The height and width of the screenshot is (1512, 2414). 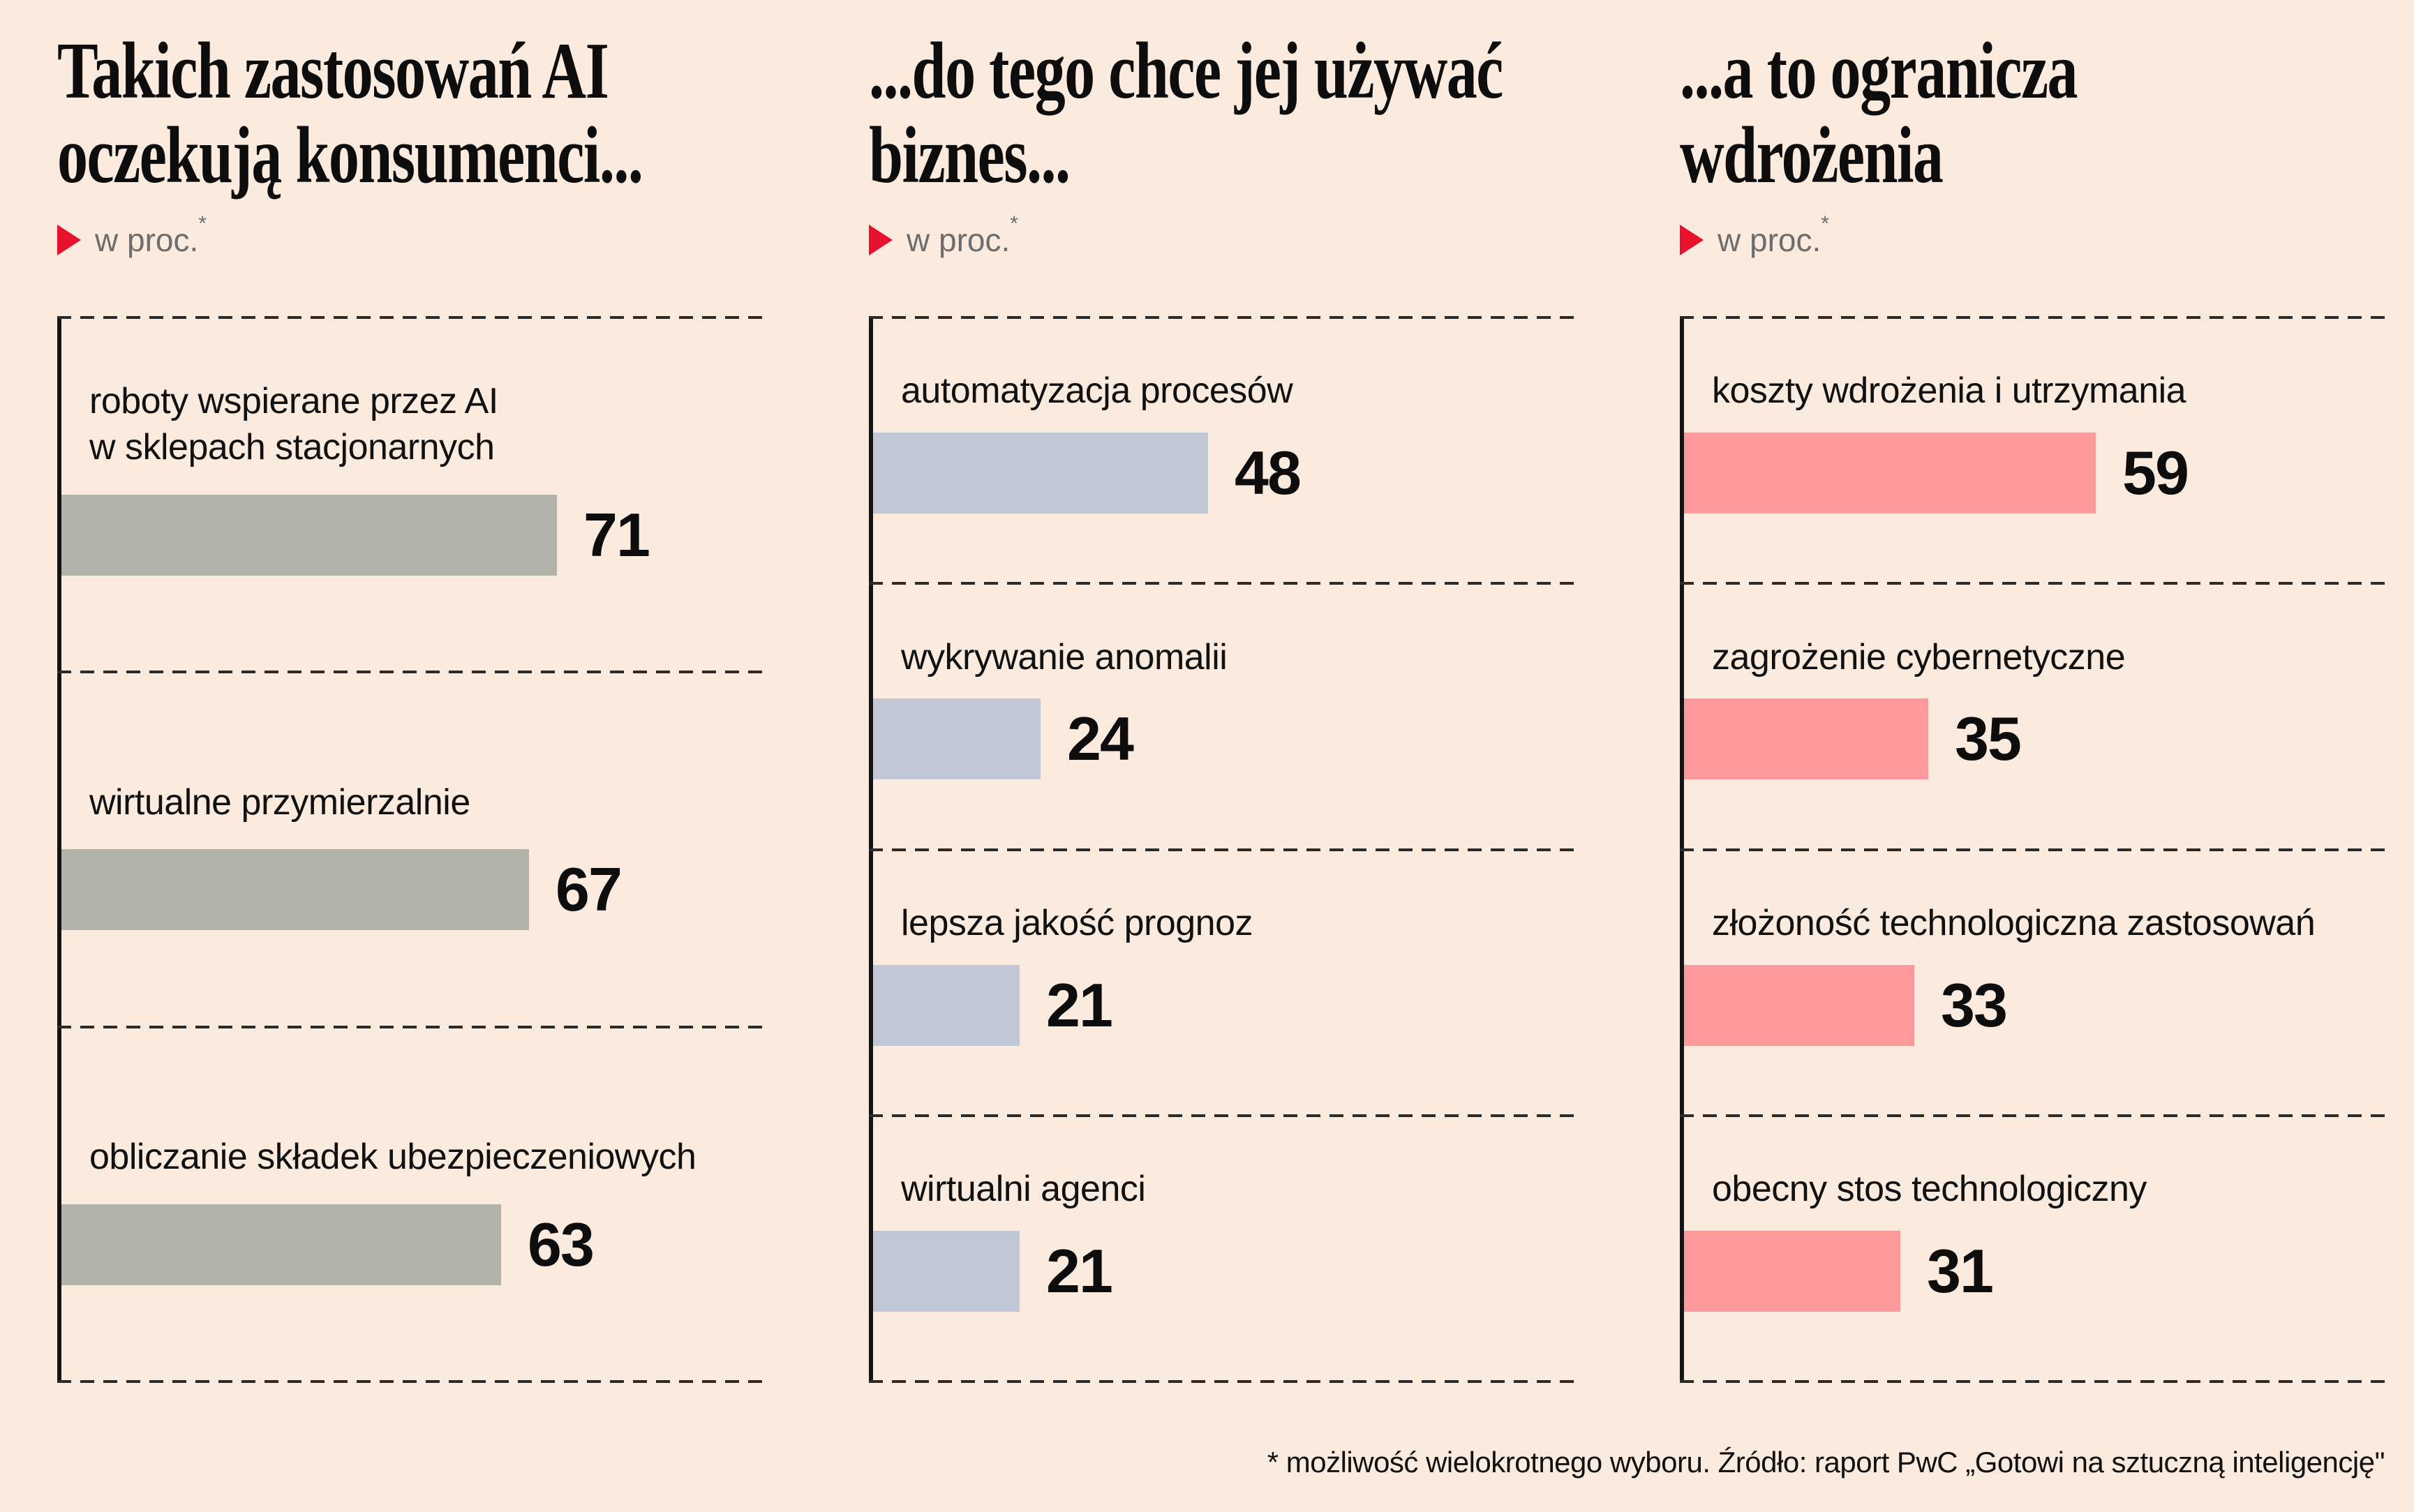 I want to click on bar-value: 31, so click(x=1961, y=1270).